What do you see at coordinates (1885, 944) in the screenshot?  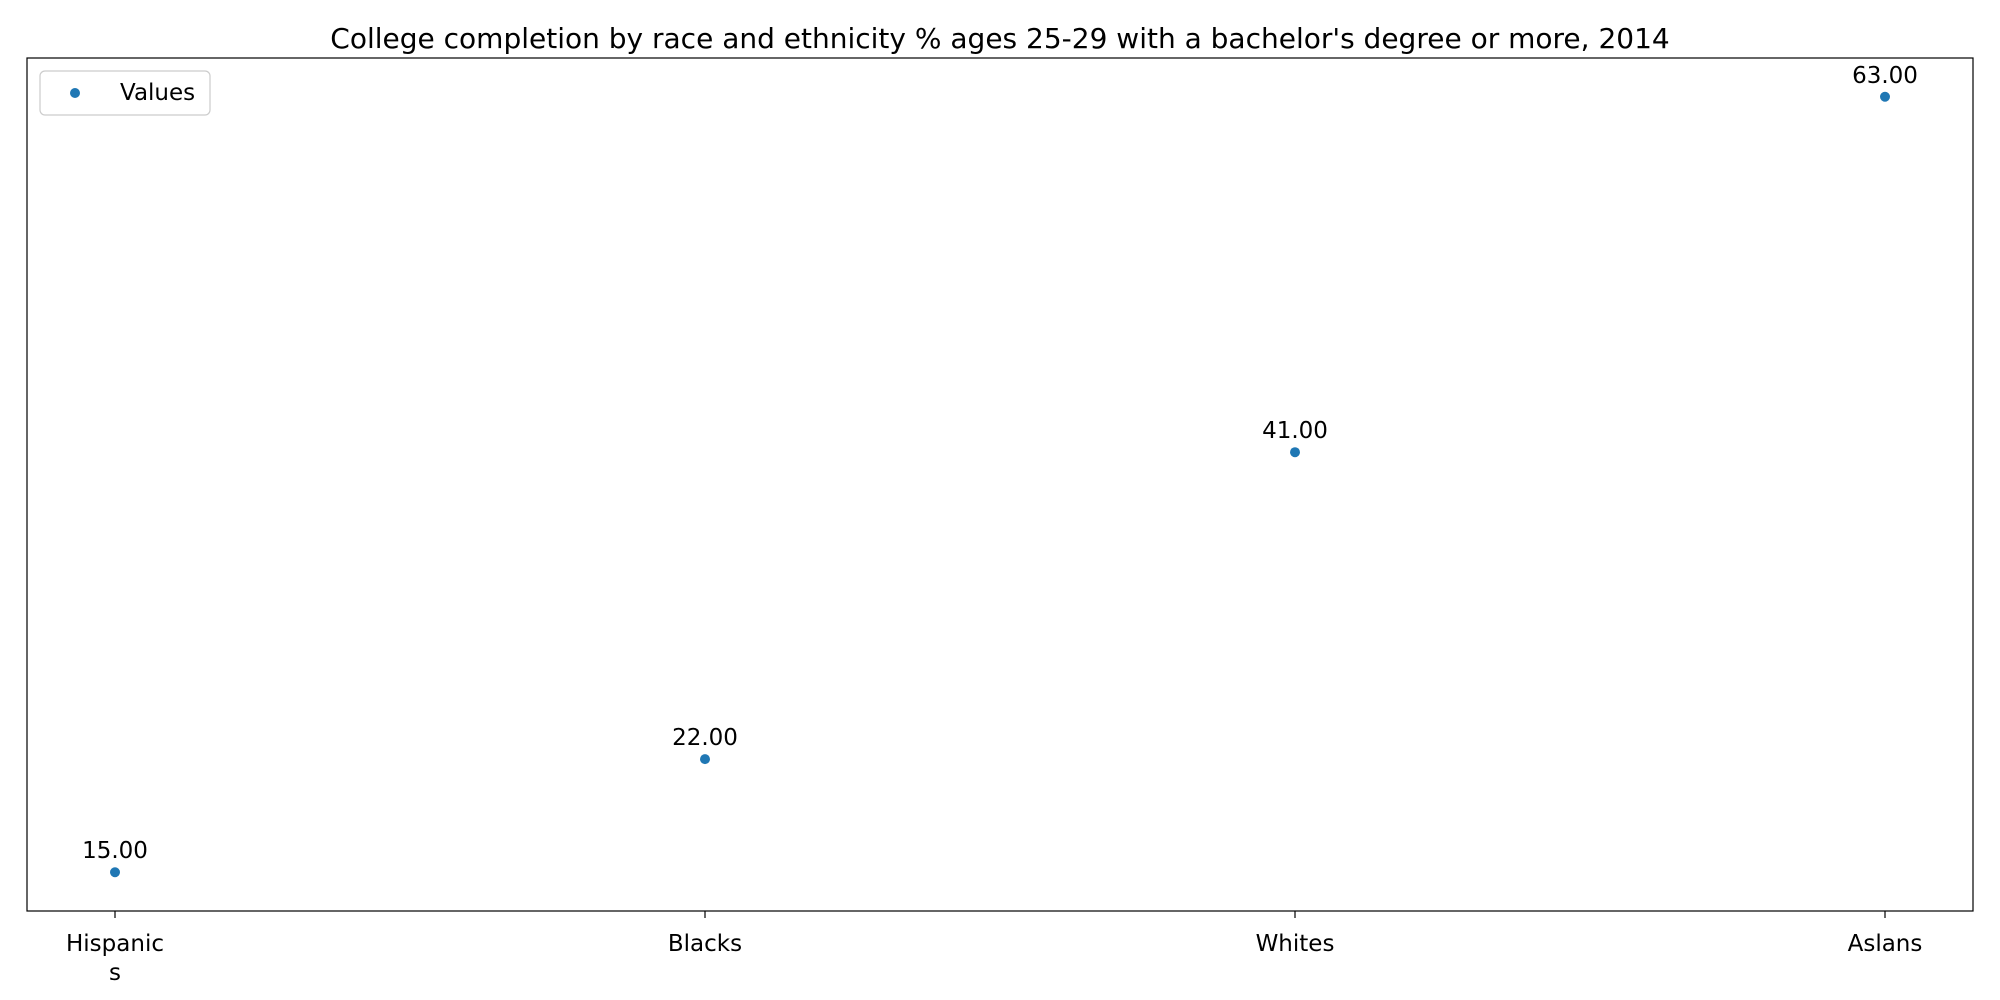 I see `x-tick-label: Aslans` at bounding box center [1885, 944].